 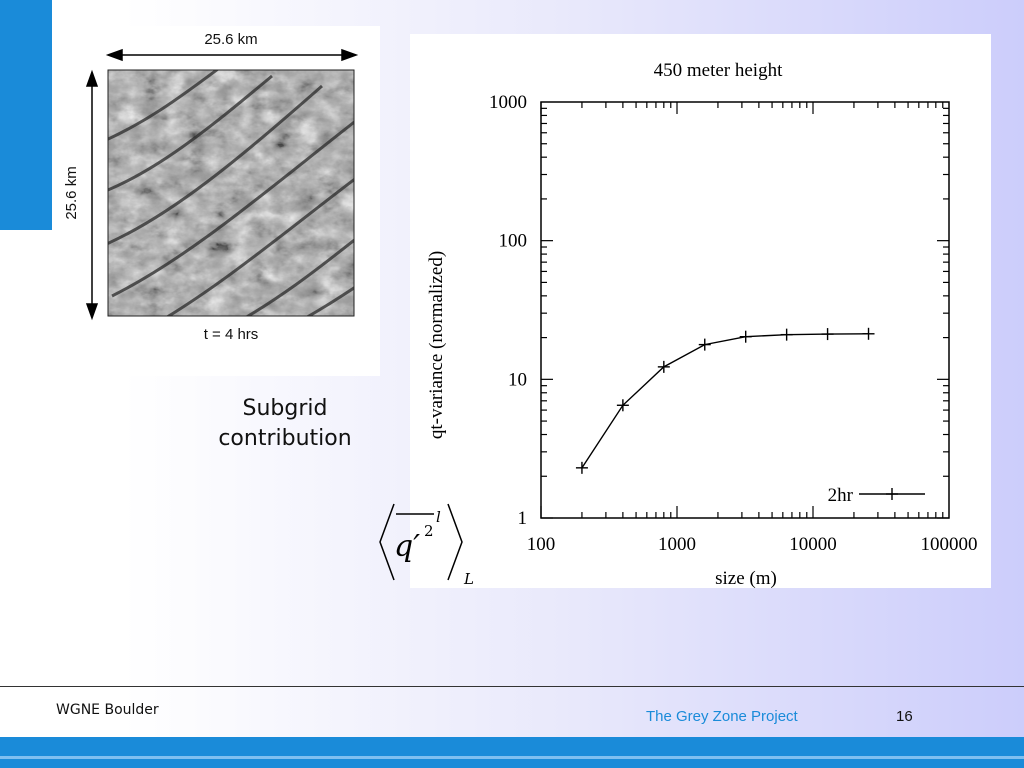 What do you see at coordinates (285, 424) in the screenshot?
I see `subgrid-caption: Subgrid contribution` at bounding box center [285, 424].